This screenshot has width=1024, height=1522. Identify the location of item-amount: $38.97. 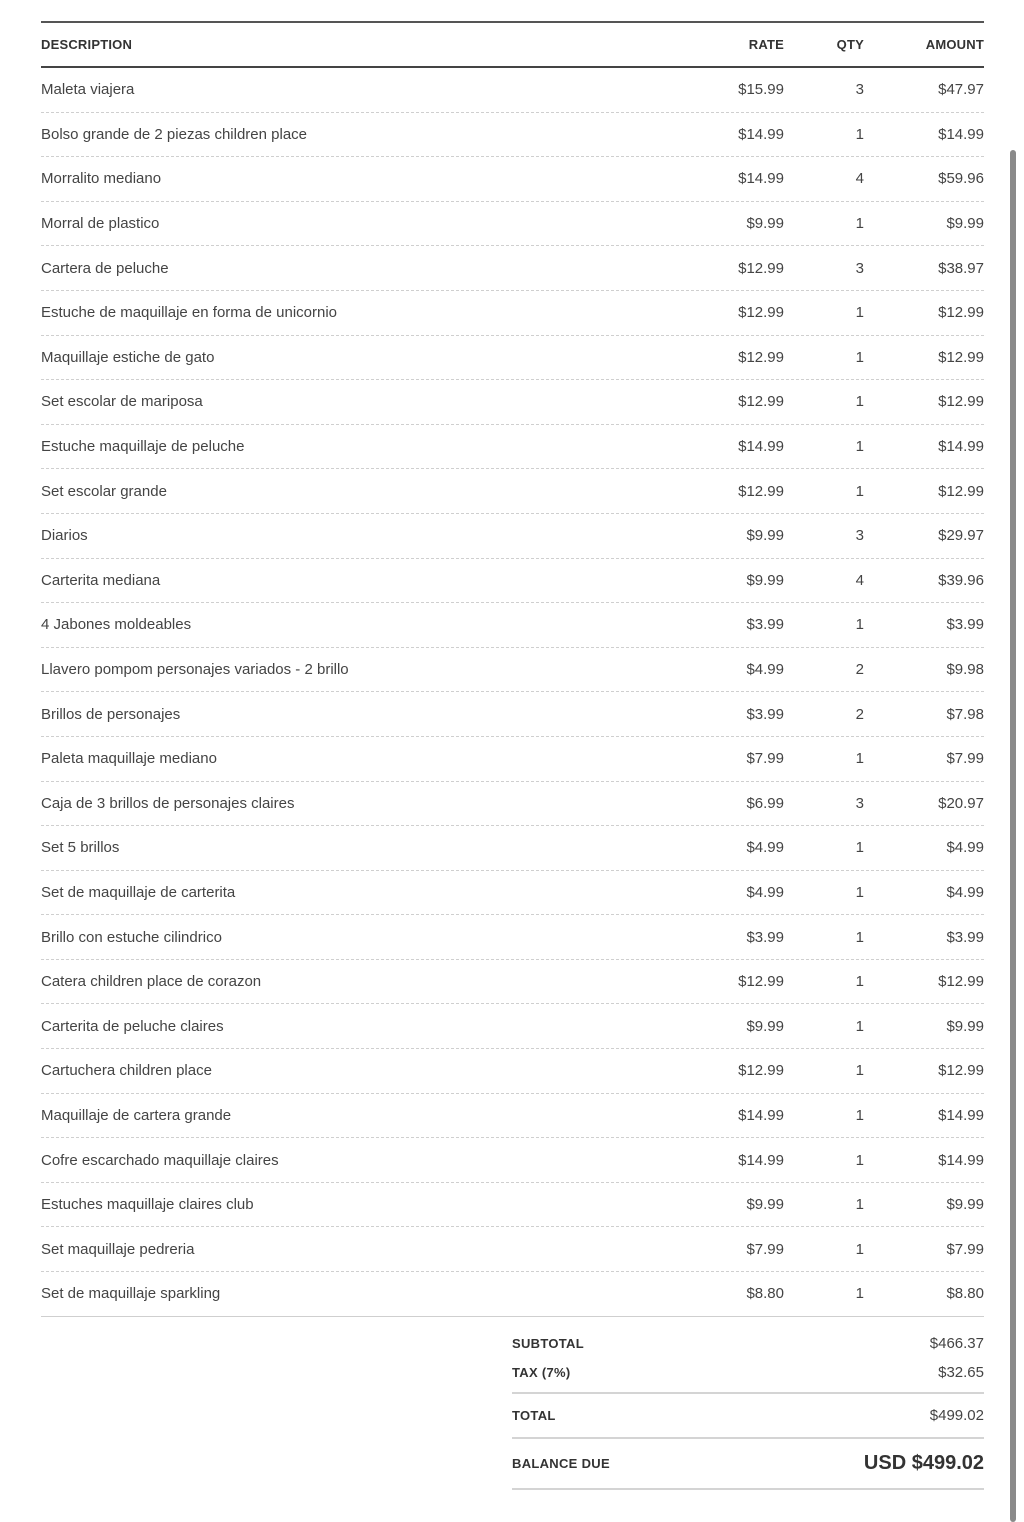
(961, 268).